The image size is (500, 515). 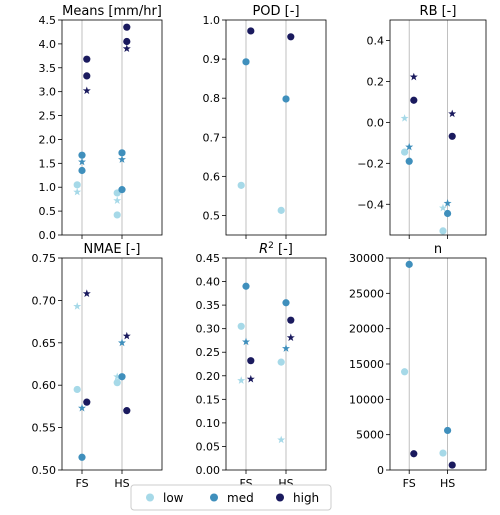 I want to click on y-tick-label: 0.2, so click(x=376, y=81).